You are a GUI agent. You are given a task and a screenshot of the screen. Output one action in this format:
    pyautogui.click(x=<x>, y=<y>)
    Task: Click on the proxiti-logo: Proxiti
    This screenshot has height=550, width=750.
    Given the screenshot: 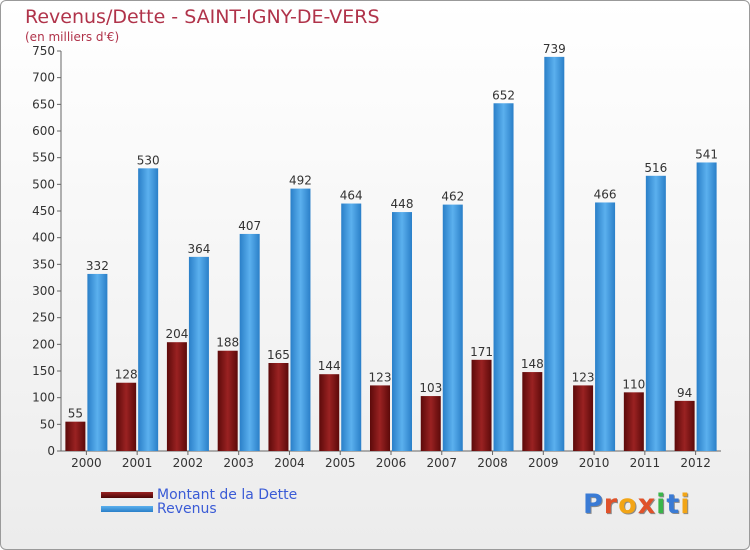 What is the action you would take?
    pyautogui.click(x=637, y=504)
    